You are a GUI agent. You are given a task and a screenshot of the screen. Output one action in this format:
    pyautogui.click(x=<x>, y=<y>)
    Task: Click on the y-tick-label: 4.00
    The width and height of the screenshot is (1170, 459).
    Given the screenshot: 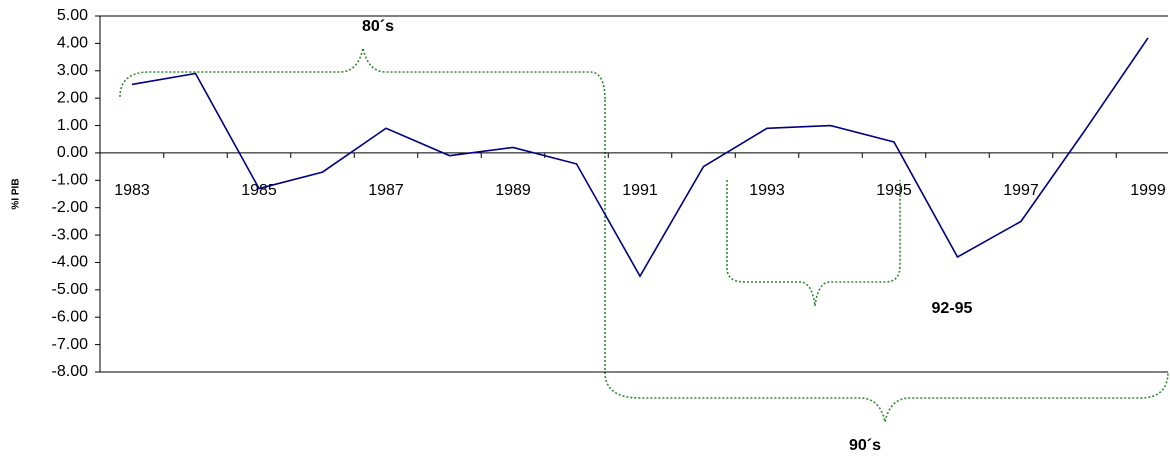 What is the action you would take?
    pyautogui.click(x=72, y=43)
    